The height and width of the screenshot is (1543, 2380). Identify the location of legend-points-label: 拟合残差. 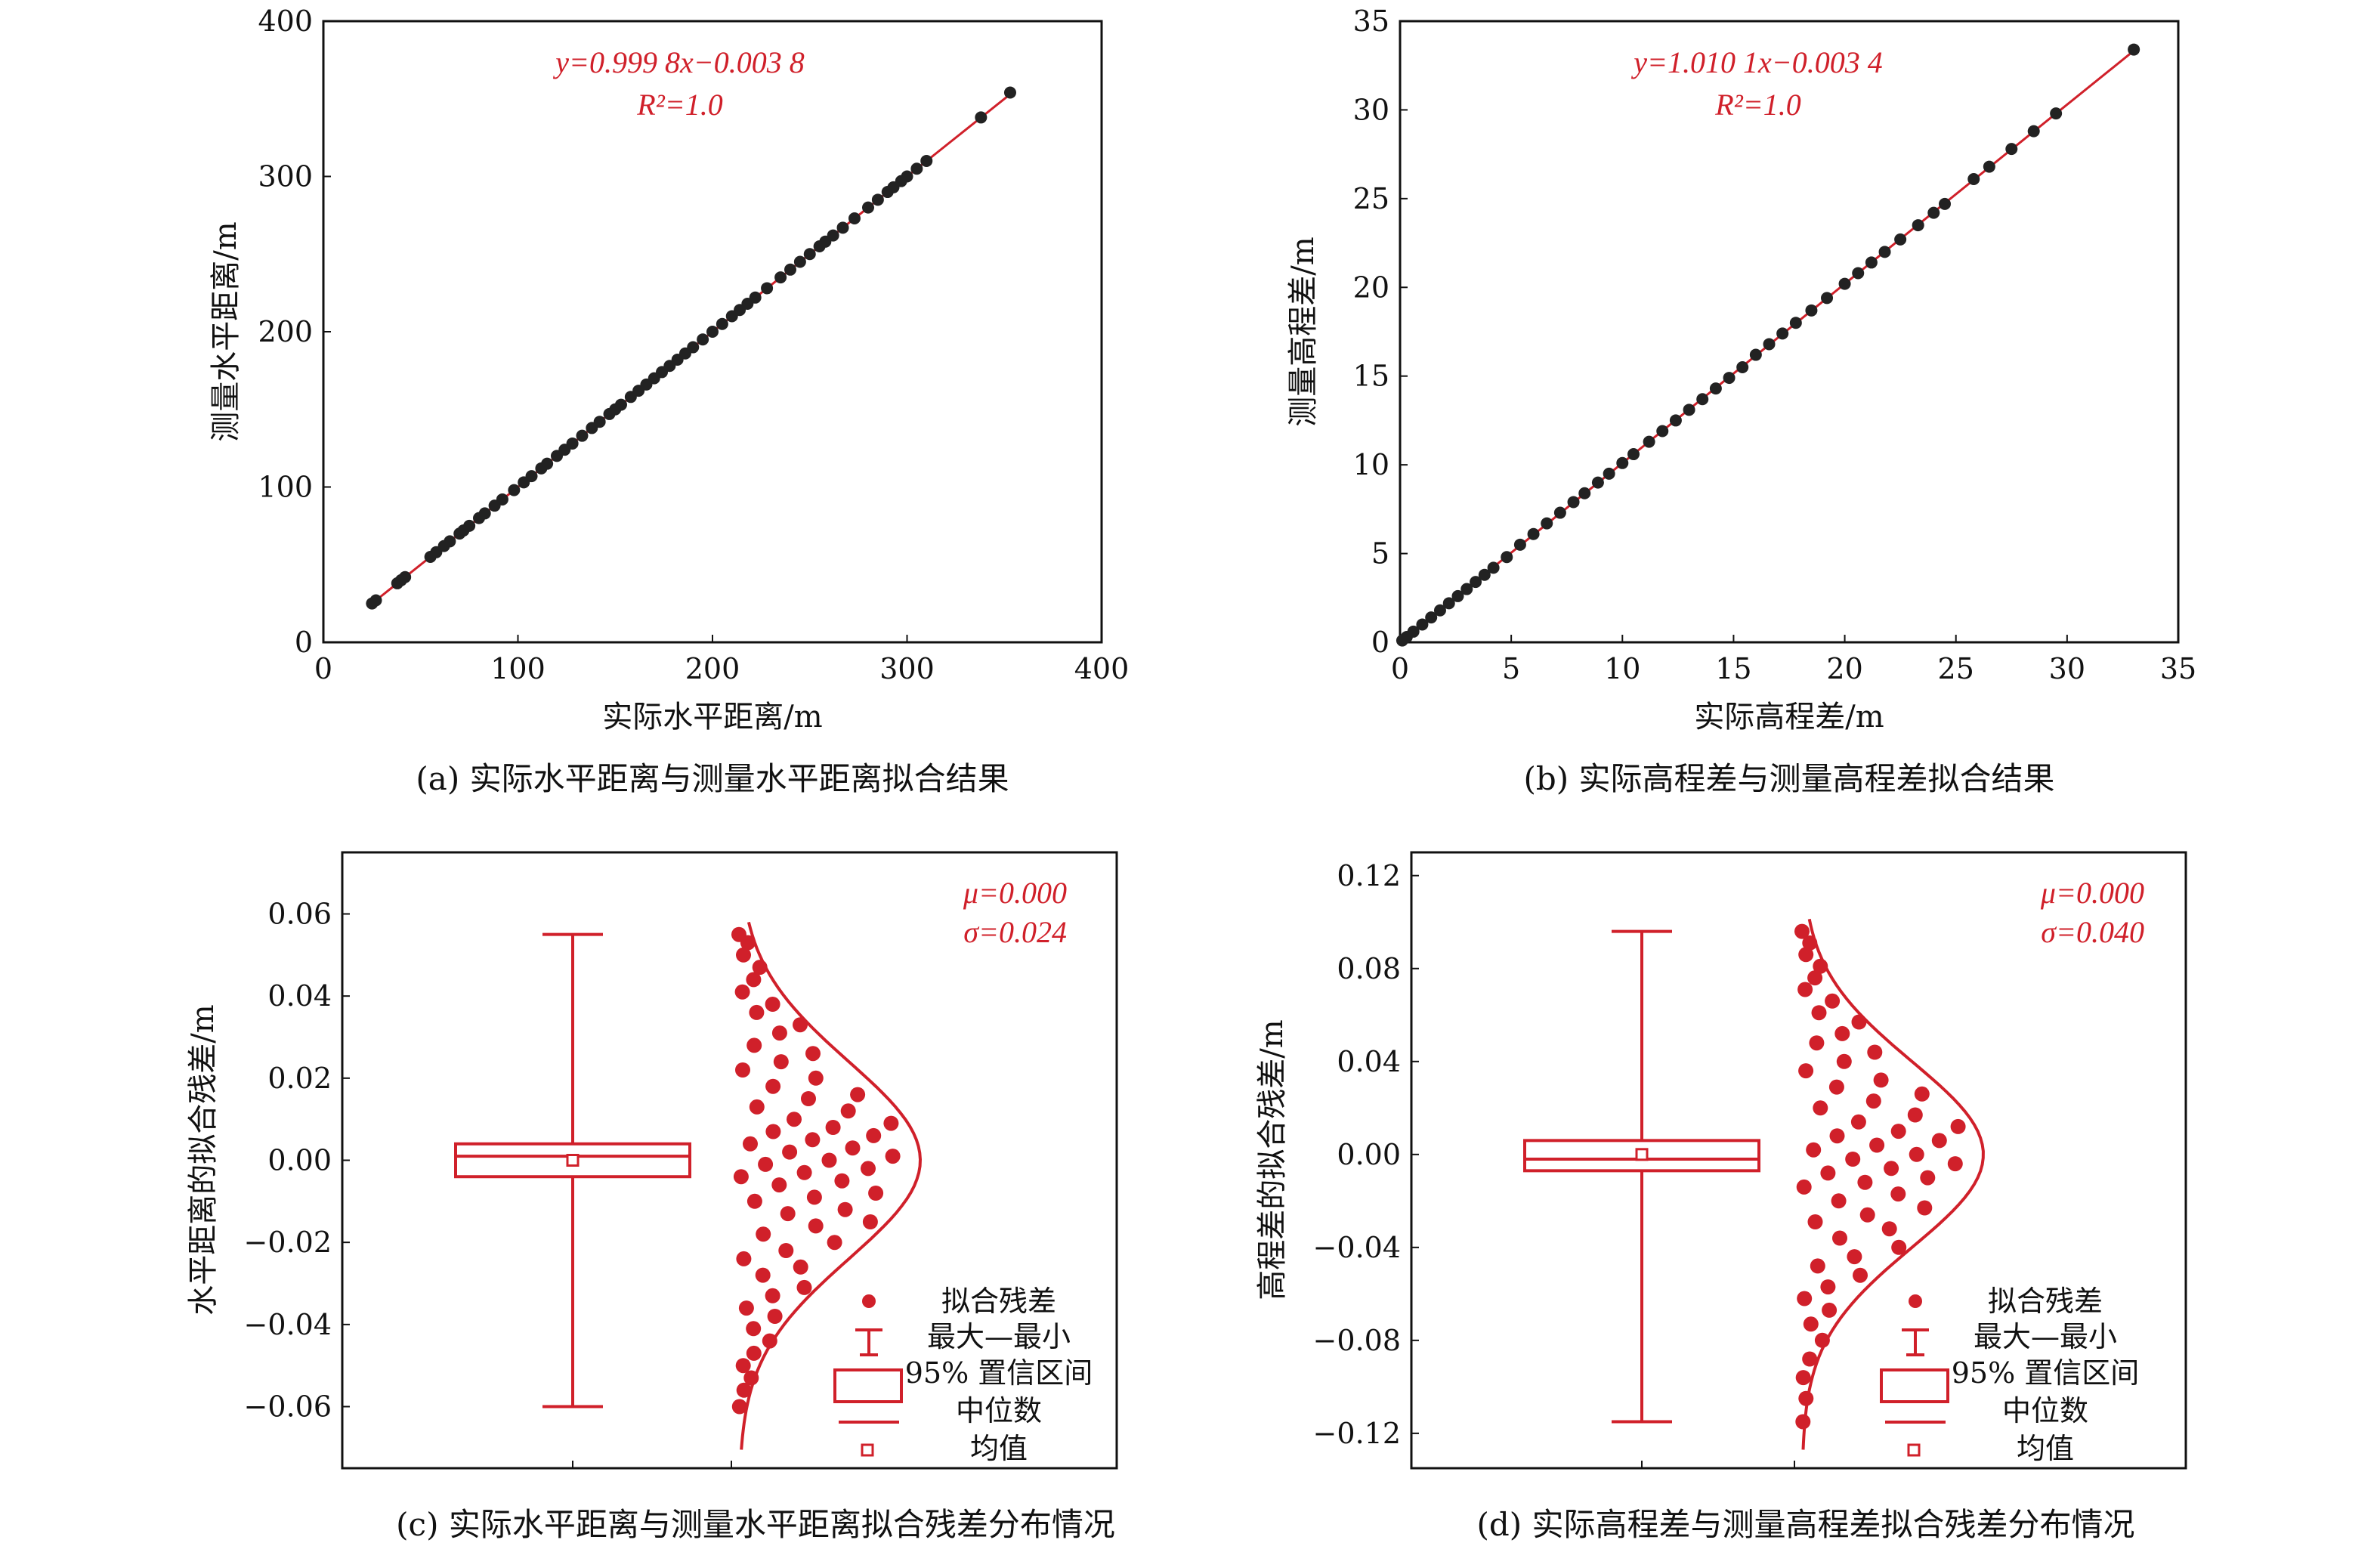
(2045, 1301).